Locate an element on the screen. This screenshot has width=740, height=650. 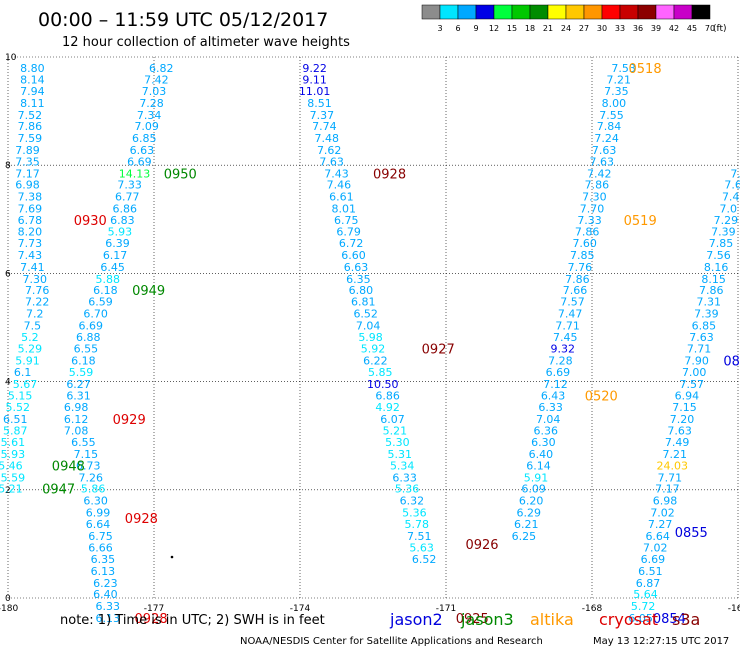
wave-height-value: 7.00 is located at coordinates (694, 372).